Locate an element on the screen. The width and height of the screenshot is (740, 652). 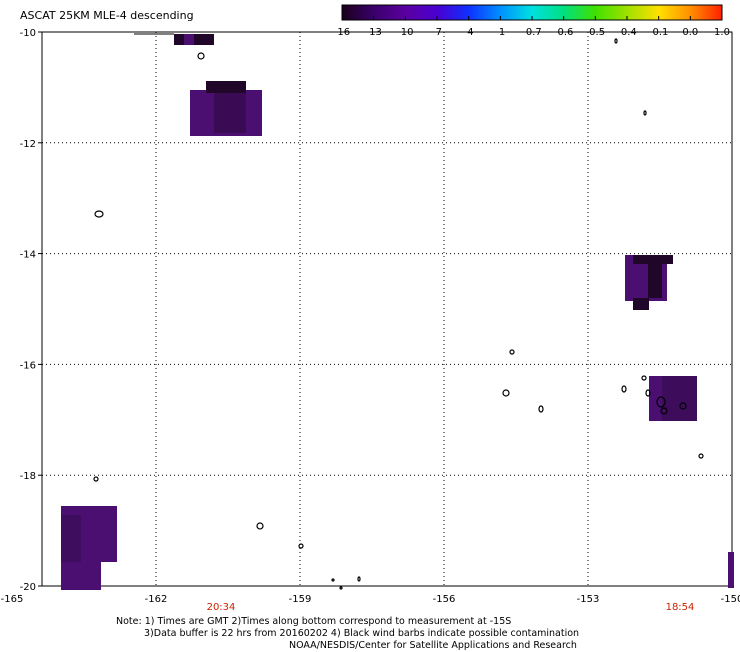
lat-label: -10 is located at coordinates (28, 33).